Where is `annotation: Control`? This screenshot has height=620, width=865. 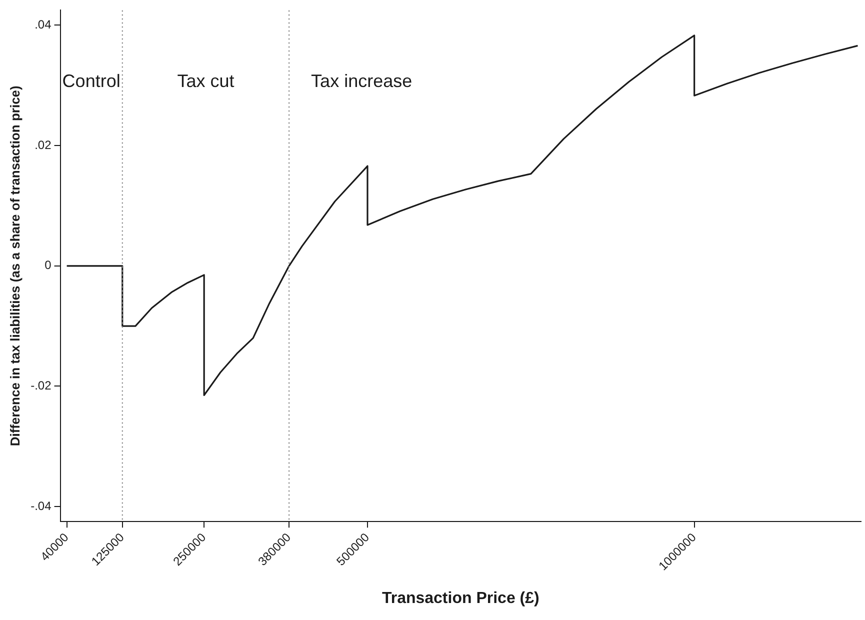
annotation: Control is located at coordinates (91, 80).